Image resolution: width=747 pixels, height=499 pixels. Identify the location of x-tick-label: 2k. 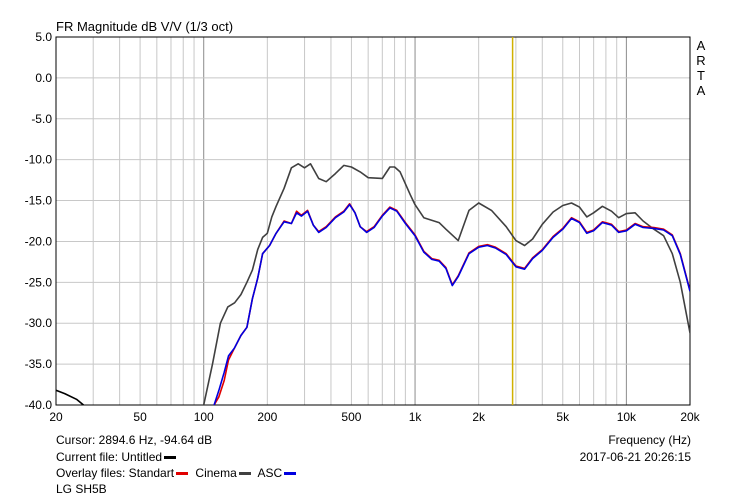
(479, 417).